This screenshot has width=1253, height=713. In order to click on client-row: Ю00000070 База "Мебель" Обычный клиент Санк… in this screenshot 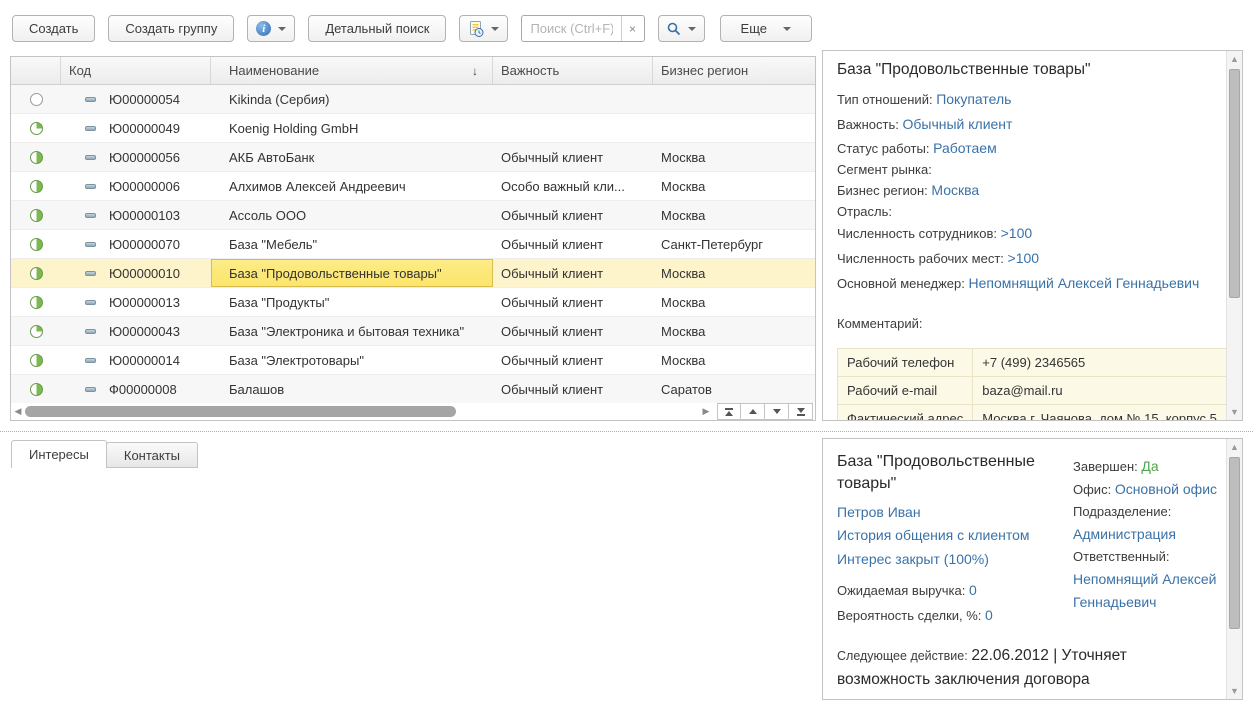, I will do `click(413, 244)`.